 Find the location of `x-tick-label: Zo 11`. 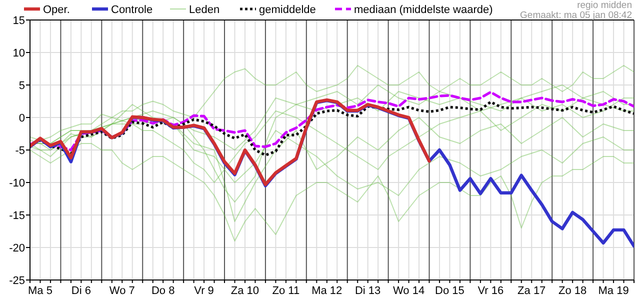

x-tick-label: Zo 11 is located at coordinates (286, 291).